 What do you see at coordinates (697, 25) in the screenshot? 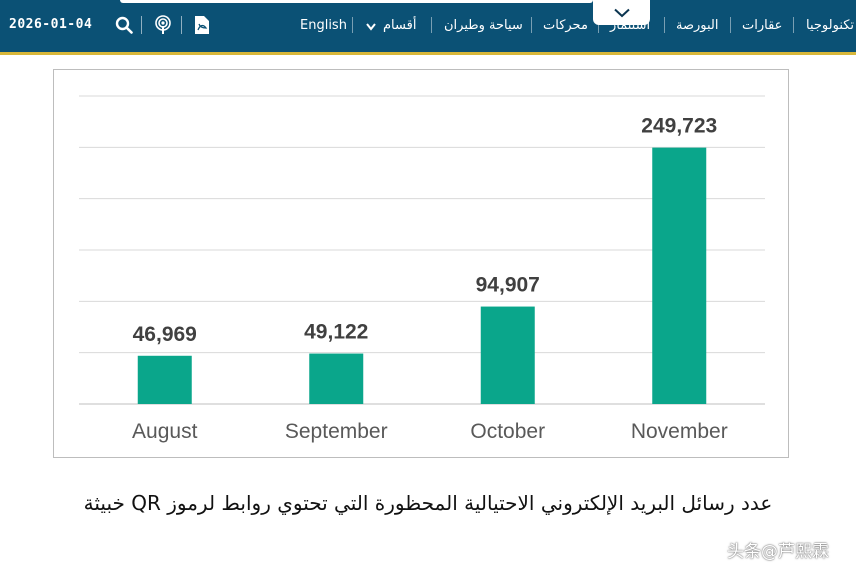
I see `nav-item-stock-exchange: البورصة` at bounding box center [697, 25].